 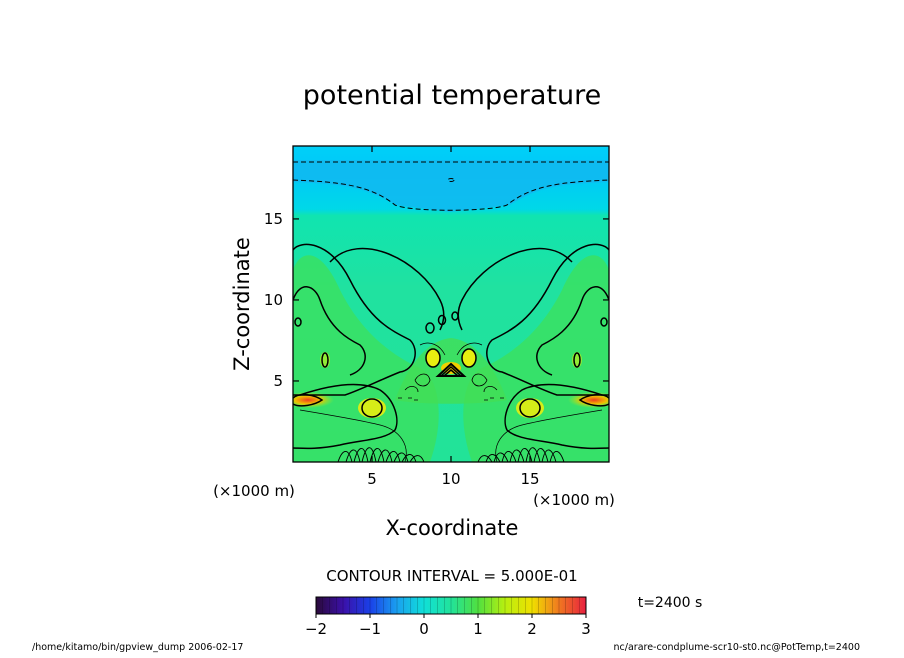 What do you see at coordinates (451, 387) in the screenshot?
I see `center-cluster-contours` at bounding box center [451, 387].